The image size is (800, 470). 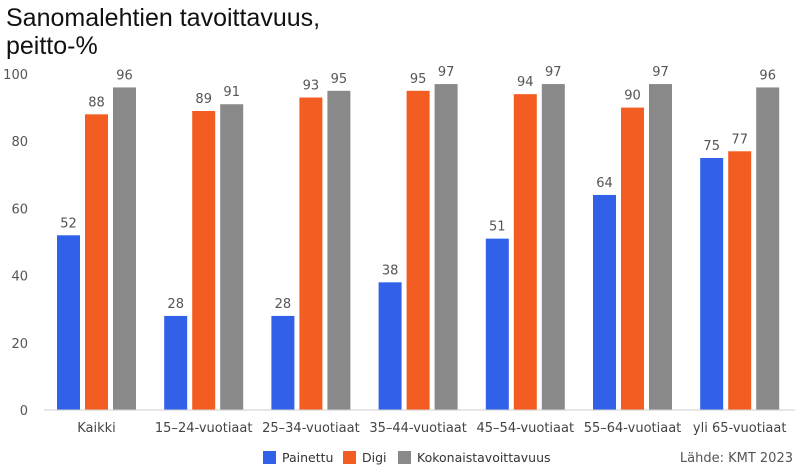 I want to click on chart-title-line-1: Sanomalehtien tavoittavuus,, so click(x=163, y=18).